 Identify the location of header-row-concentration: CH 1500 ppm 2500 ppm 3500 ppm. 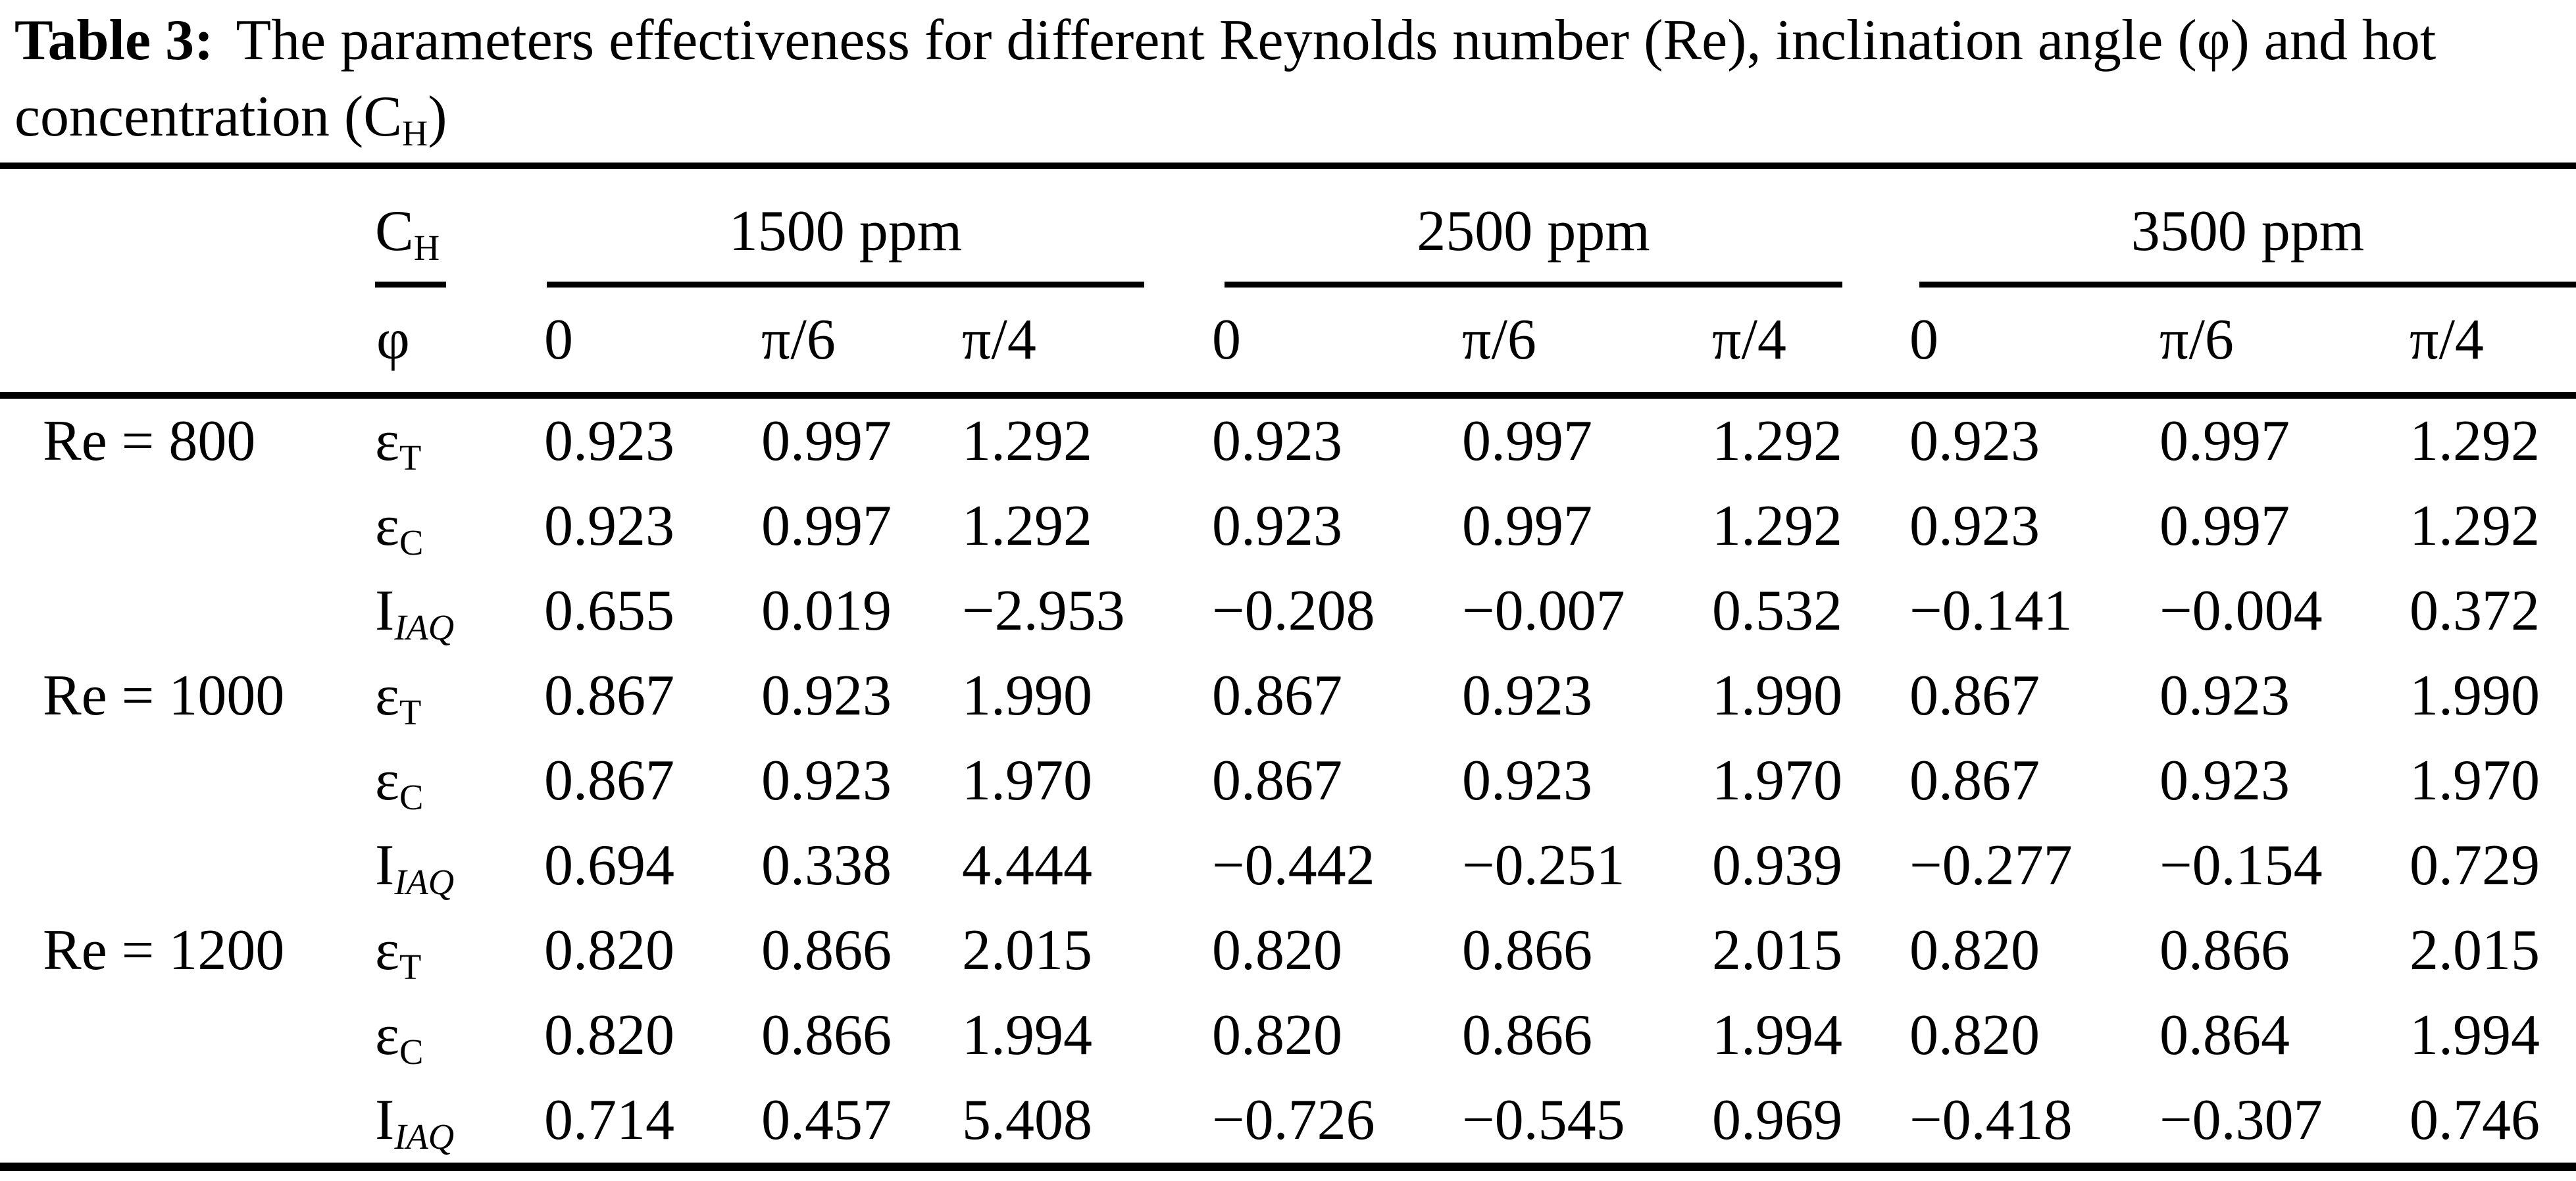
(1288, 227).